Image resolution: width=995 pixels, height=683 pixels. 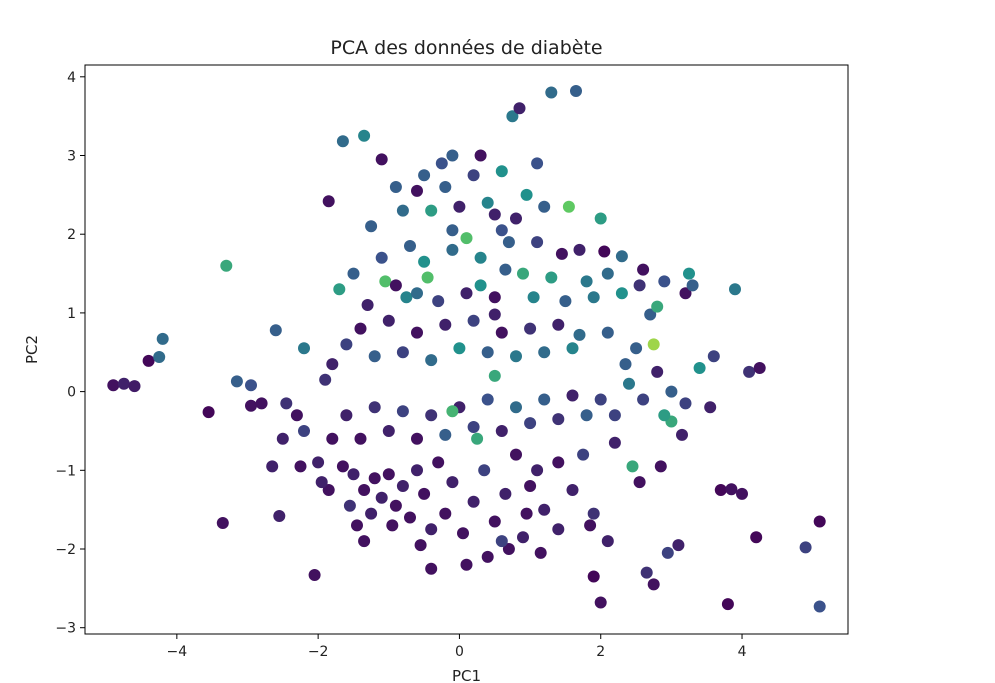 What do you see at coordinates (70, 353) in the screenshot?
I see `y-axis-ticks: −3 −2 −1 0 1 2 3 4` at bounding box center [70, 353].